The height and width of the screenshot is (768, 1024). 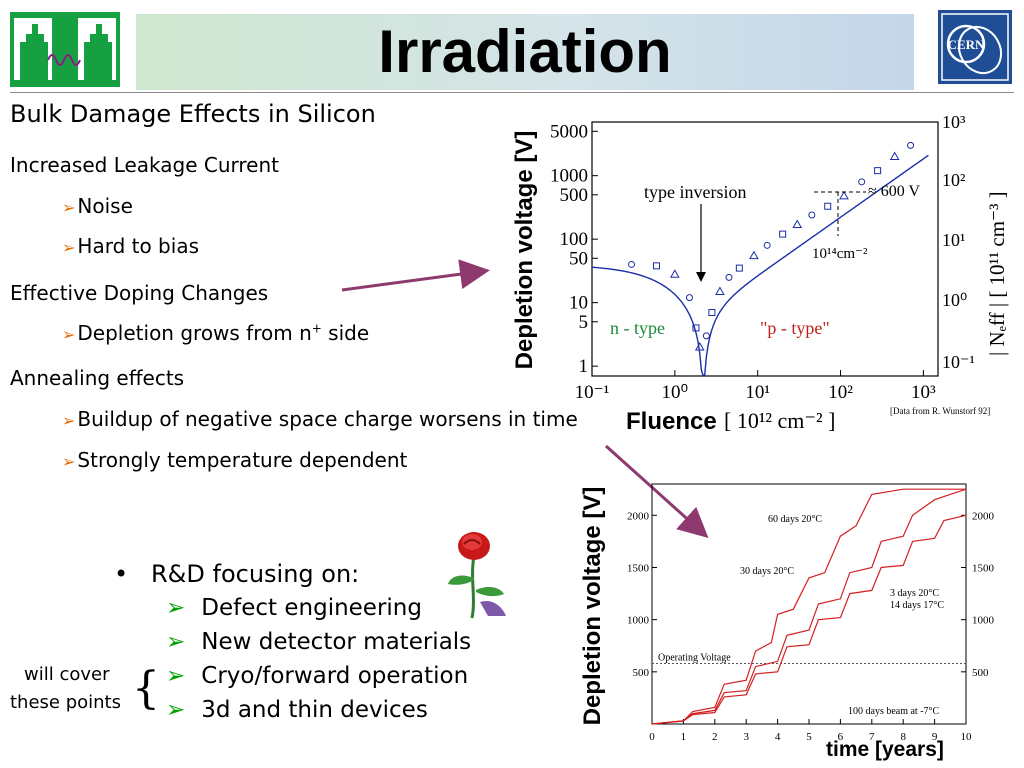 What do you see at coordinates (578, 303) in the screenshot?
I see `chart1-ytick-label: 10` at bounding box center [578, 303].